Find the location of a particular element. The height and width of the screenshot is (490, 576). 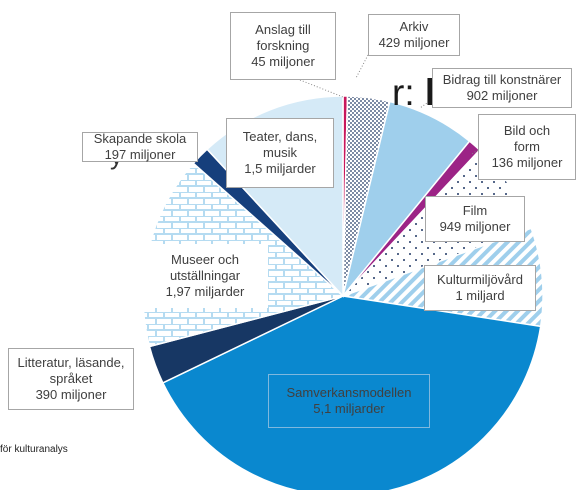

data-label: Samverkansmodellen 5,1 miljarder is located at coordinates (349, 401).